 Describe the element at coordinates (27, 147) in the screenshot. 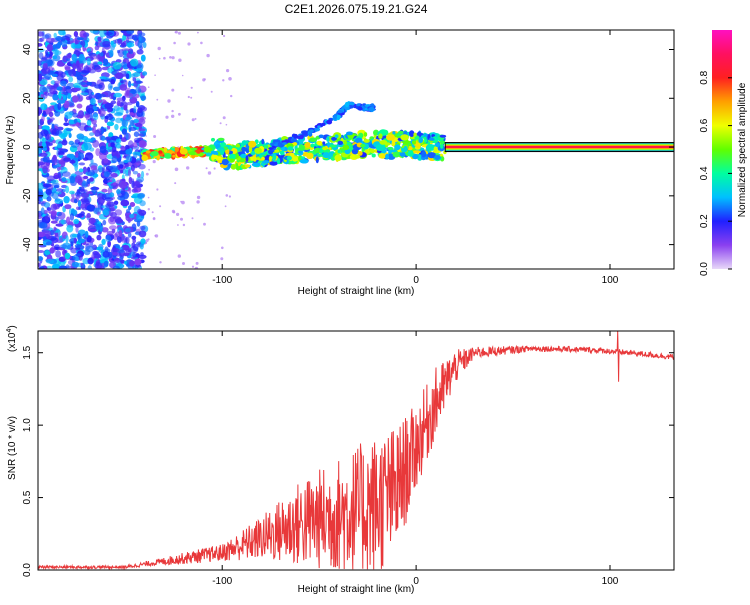

I see `y-tick-label: 0` at that location.